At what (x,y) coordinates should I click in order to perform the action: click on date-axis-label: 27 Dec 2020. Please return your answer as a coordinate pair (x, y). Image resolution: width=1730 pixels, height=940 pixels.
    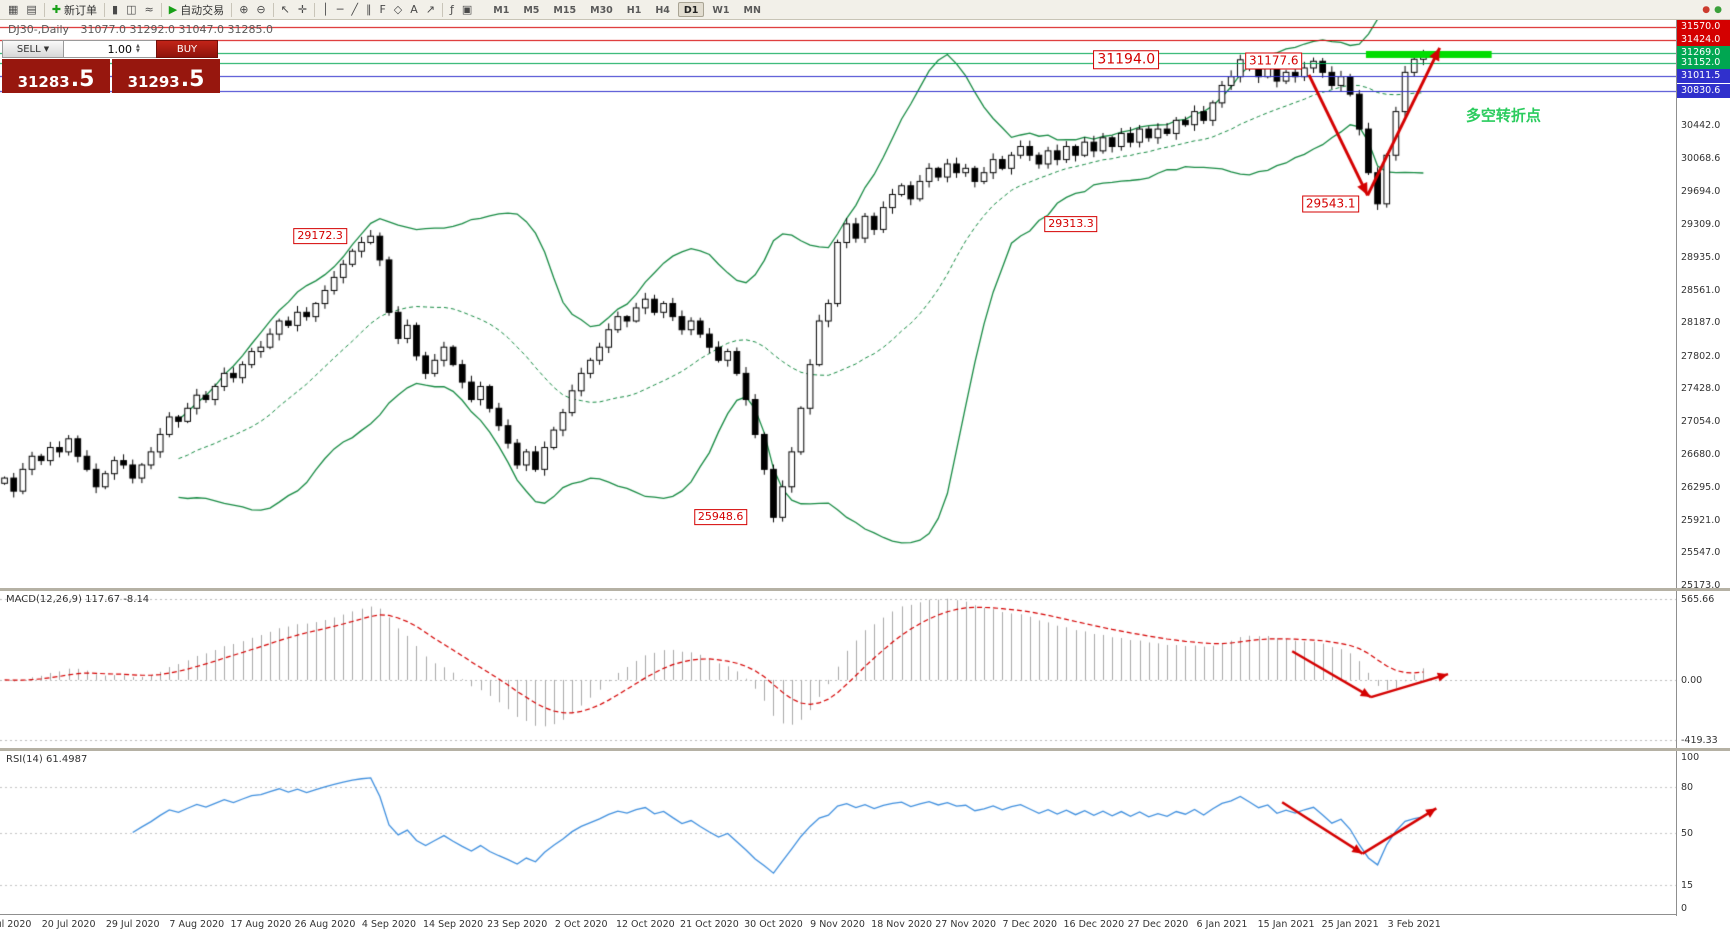
    Looking at the image, I should click on (1158, 924).